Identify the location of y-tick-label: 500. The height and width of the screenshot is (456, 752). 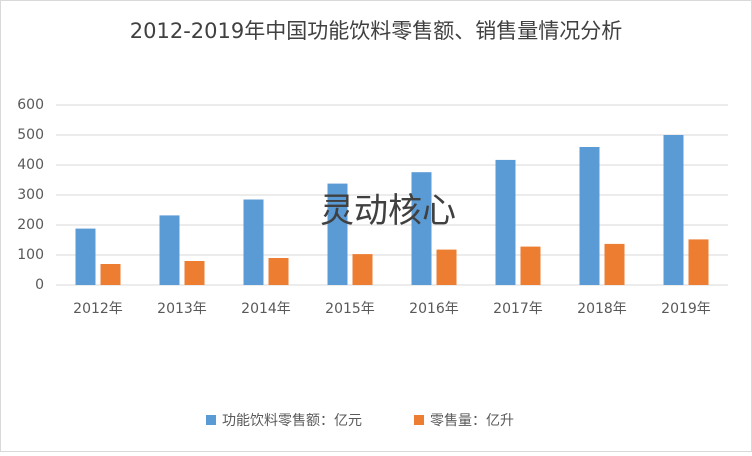
(30, 135).